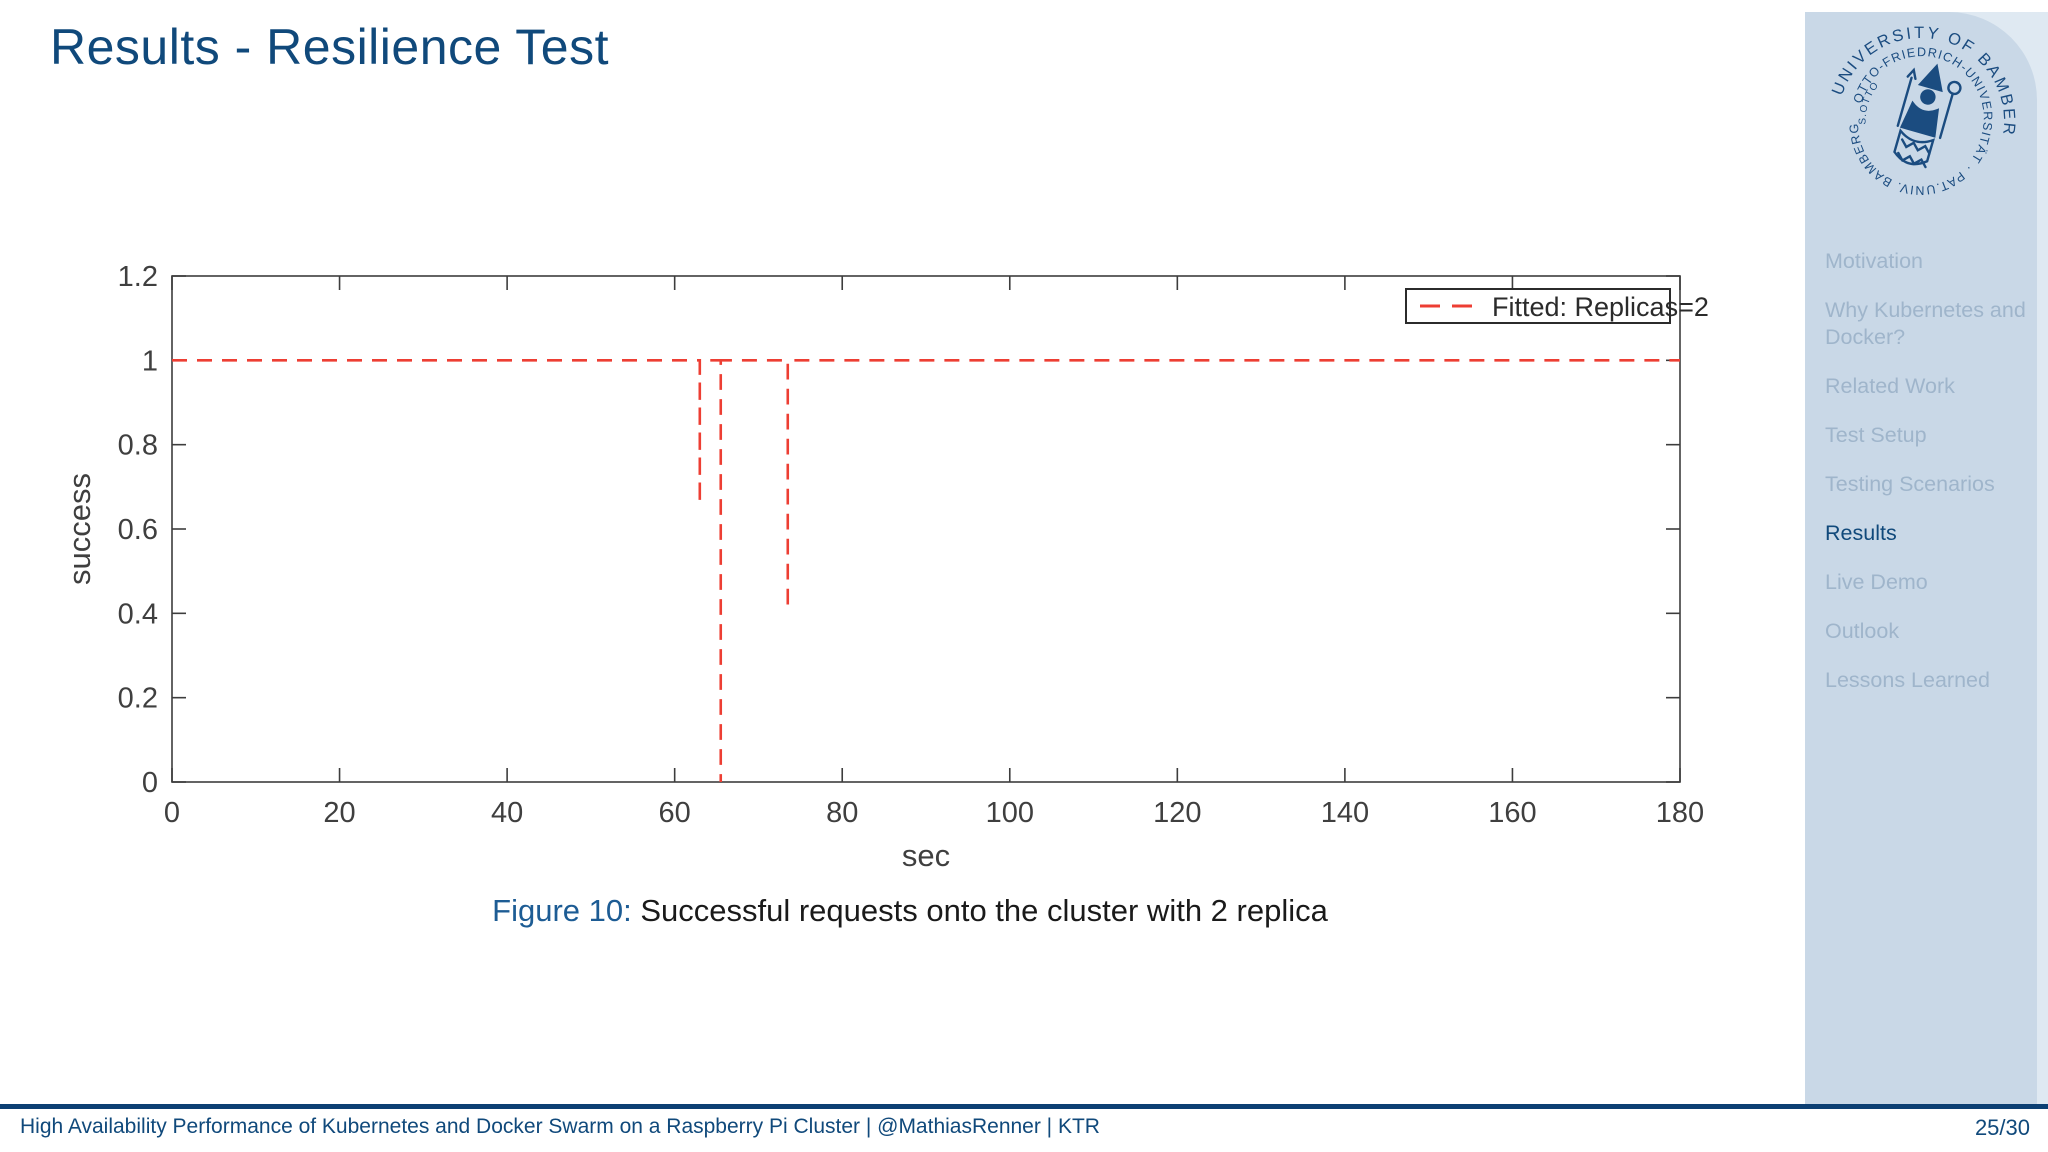  What do you see at coordinates (138, 446) in the screenshot?
I see `y-tick-label: 0.8` at bounding box center [138, 446].